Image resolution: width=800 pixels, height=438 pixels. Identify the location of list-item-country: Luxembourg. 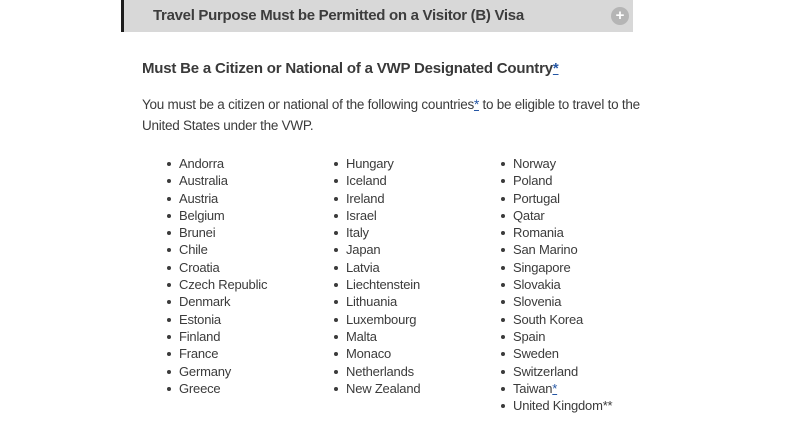
(376, 319).